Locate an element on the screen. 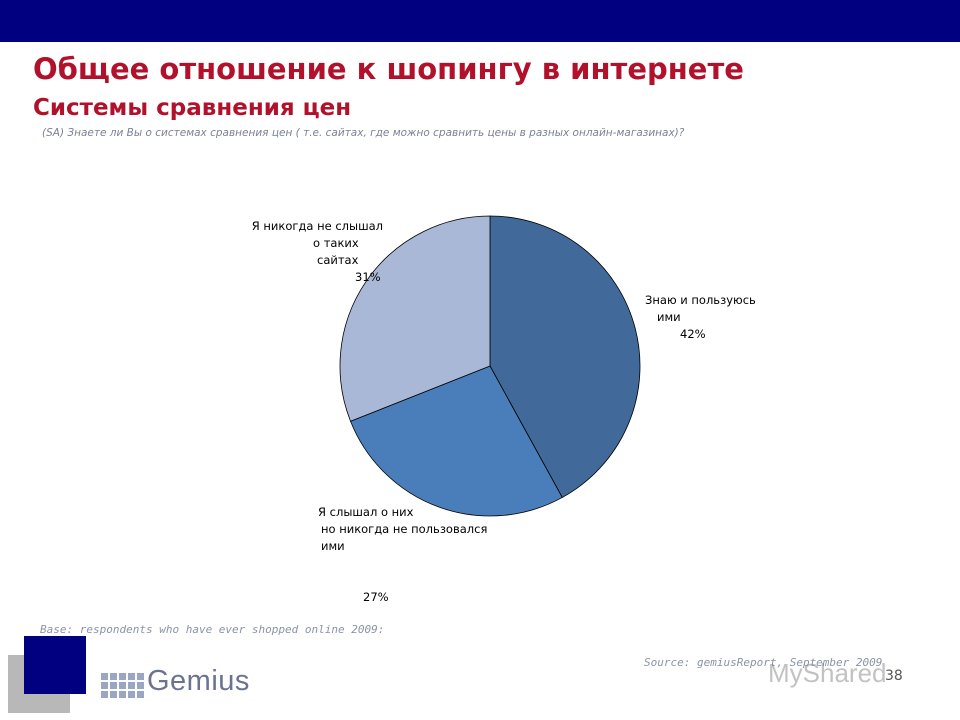 Image resolution: width=960 pixels, height=720 pixels. slice-value-label: 27% is located at coordinates (376, 597).